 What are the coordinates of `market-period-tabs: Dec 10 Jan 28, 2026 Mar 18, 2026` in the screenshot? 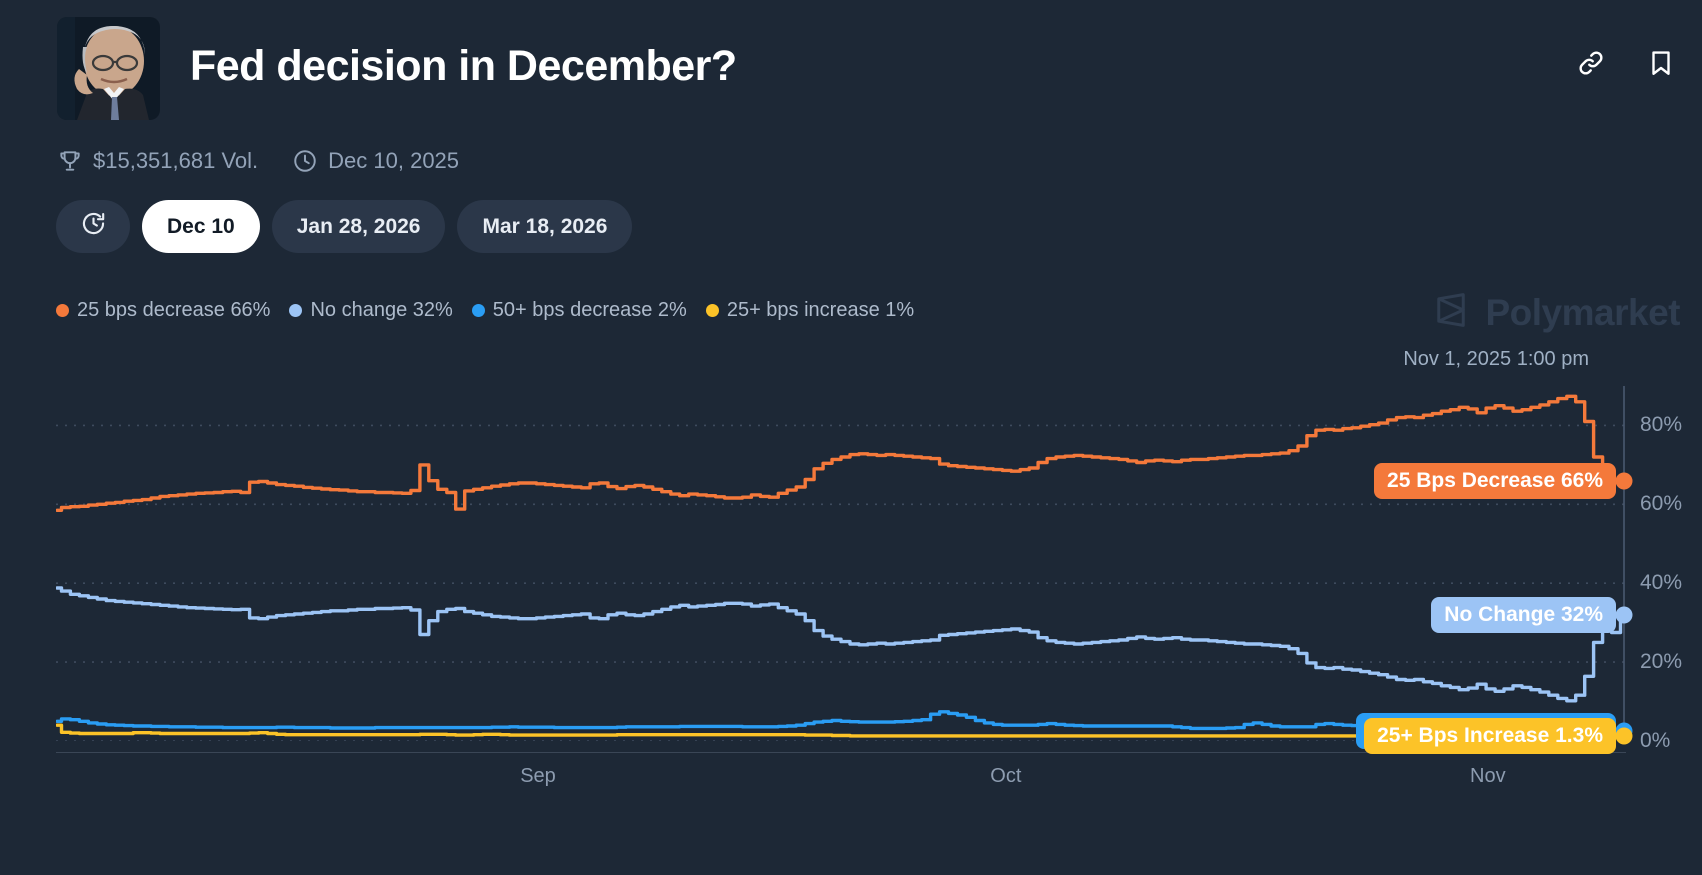 It's located at (344, 226).